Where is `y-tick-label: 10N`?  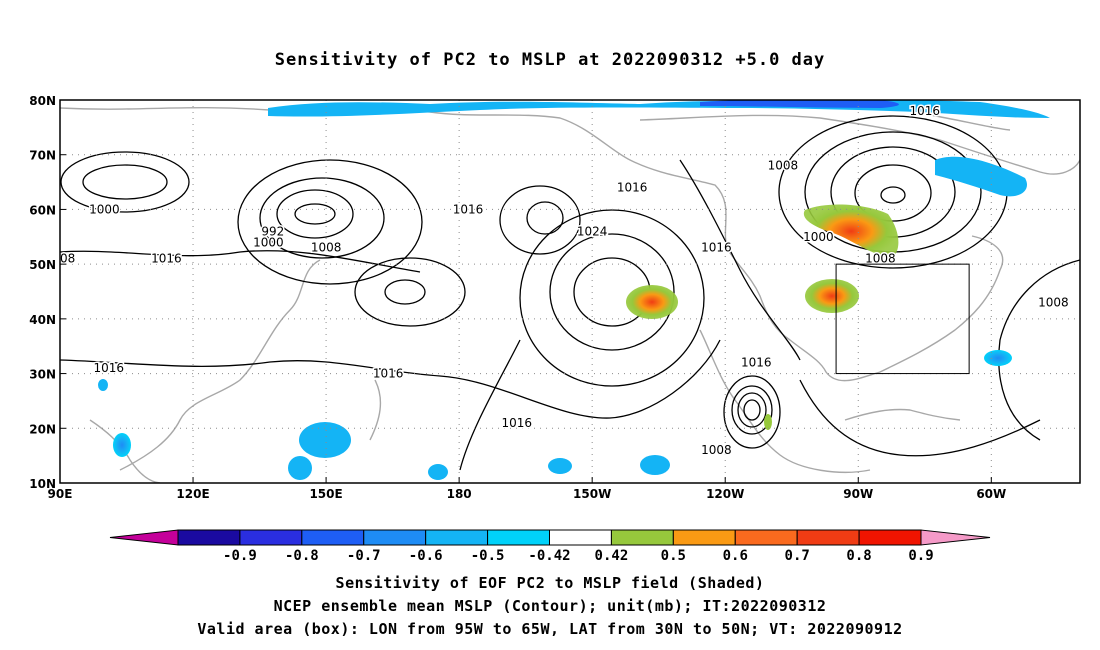 y-tick-label: 10N is located at coordinates (42, 484).